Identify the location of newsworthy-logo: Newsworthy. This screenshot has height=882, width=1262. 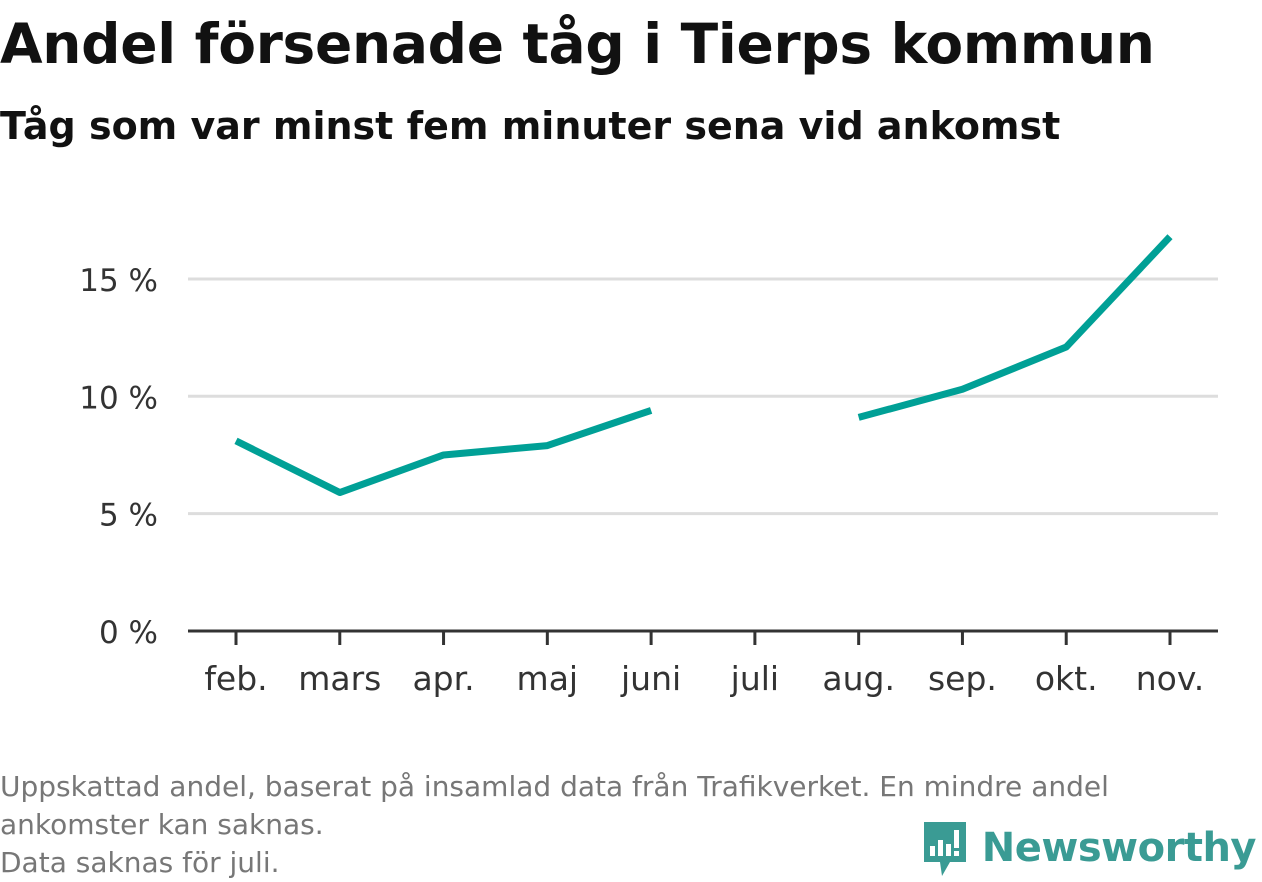
(1088, 848).